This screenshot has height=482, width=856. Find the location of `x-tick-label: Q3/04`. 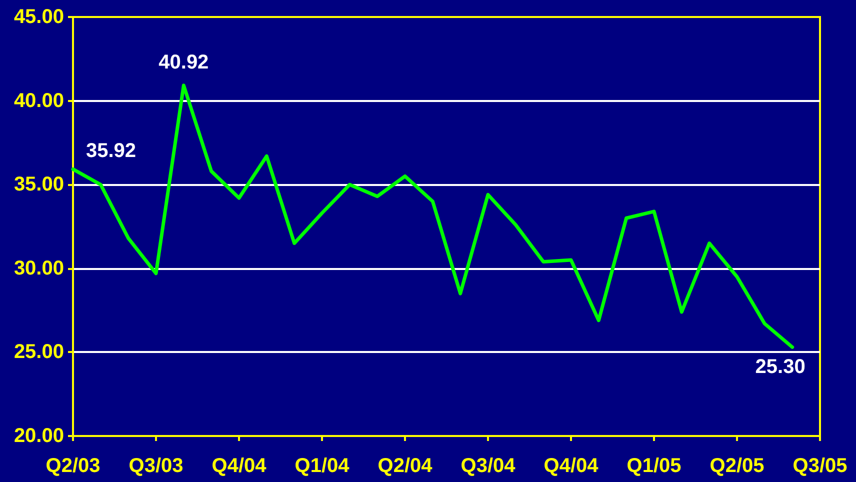

x-tick-label: Q3/04 is located at coordinates (488, 466).